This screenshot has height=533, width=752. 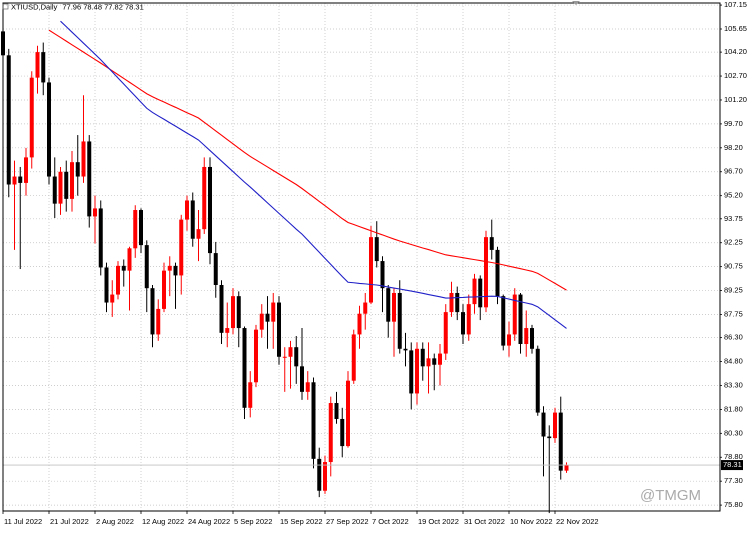 What do you see at coordinates (134, 6) in the screenshot?
I see `header-close: 78.31` at bounding box center [134, 6].